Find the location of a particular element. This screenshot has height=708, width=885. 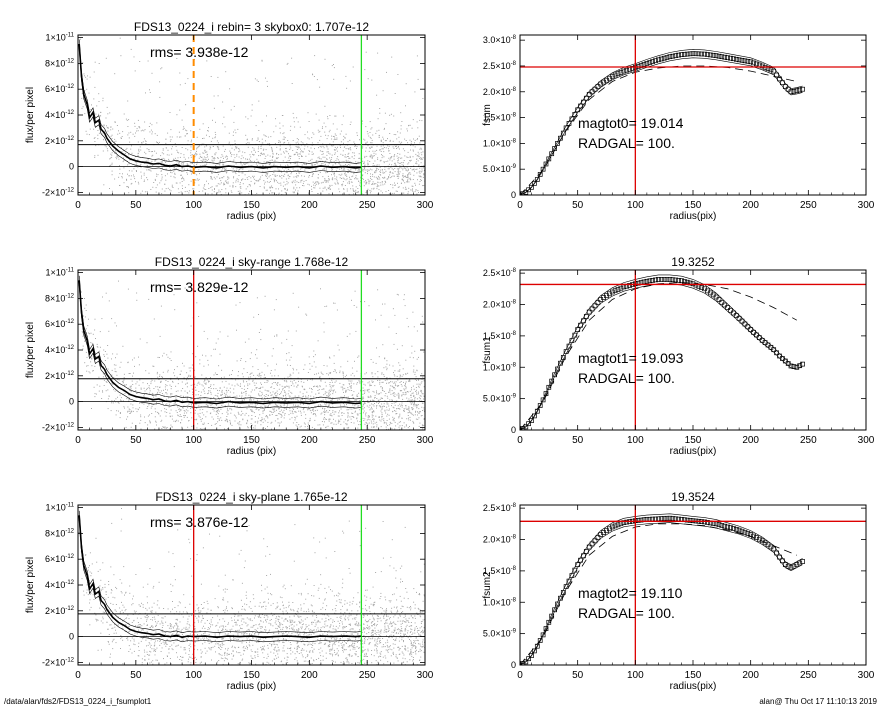

y-tick-mantissa: -2×10 is located at coordinates (53, 192).